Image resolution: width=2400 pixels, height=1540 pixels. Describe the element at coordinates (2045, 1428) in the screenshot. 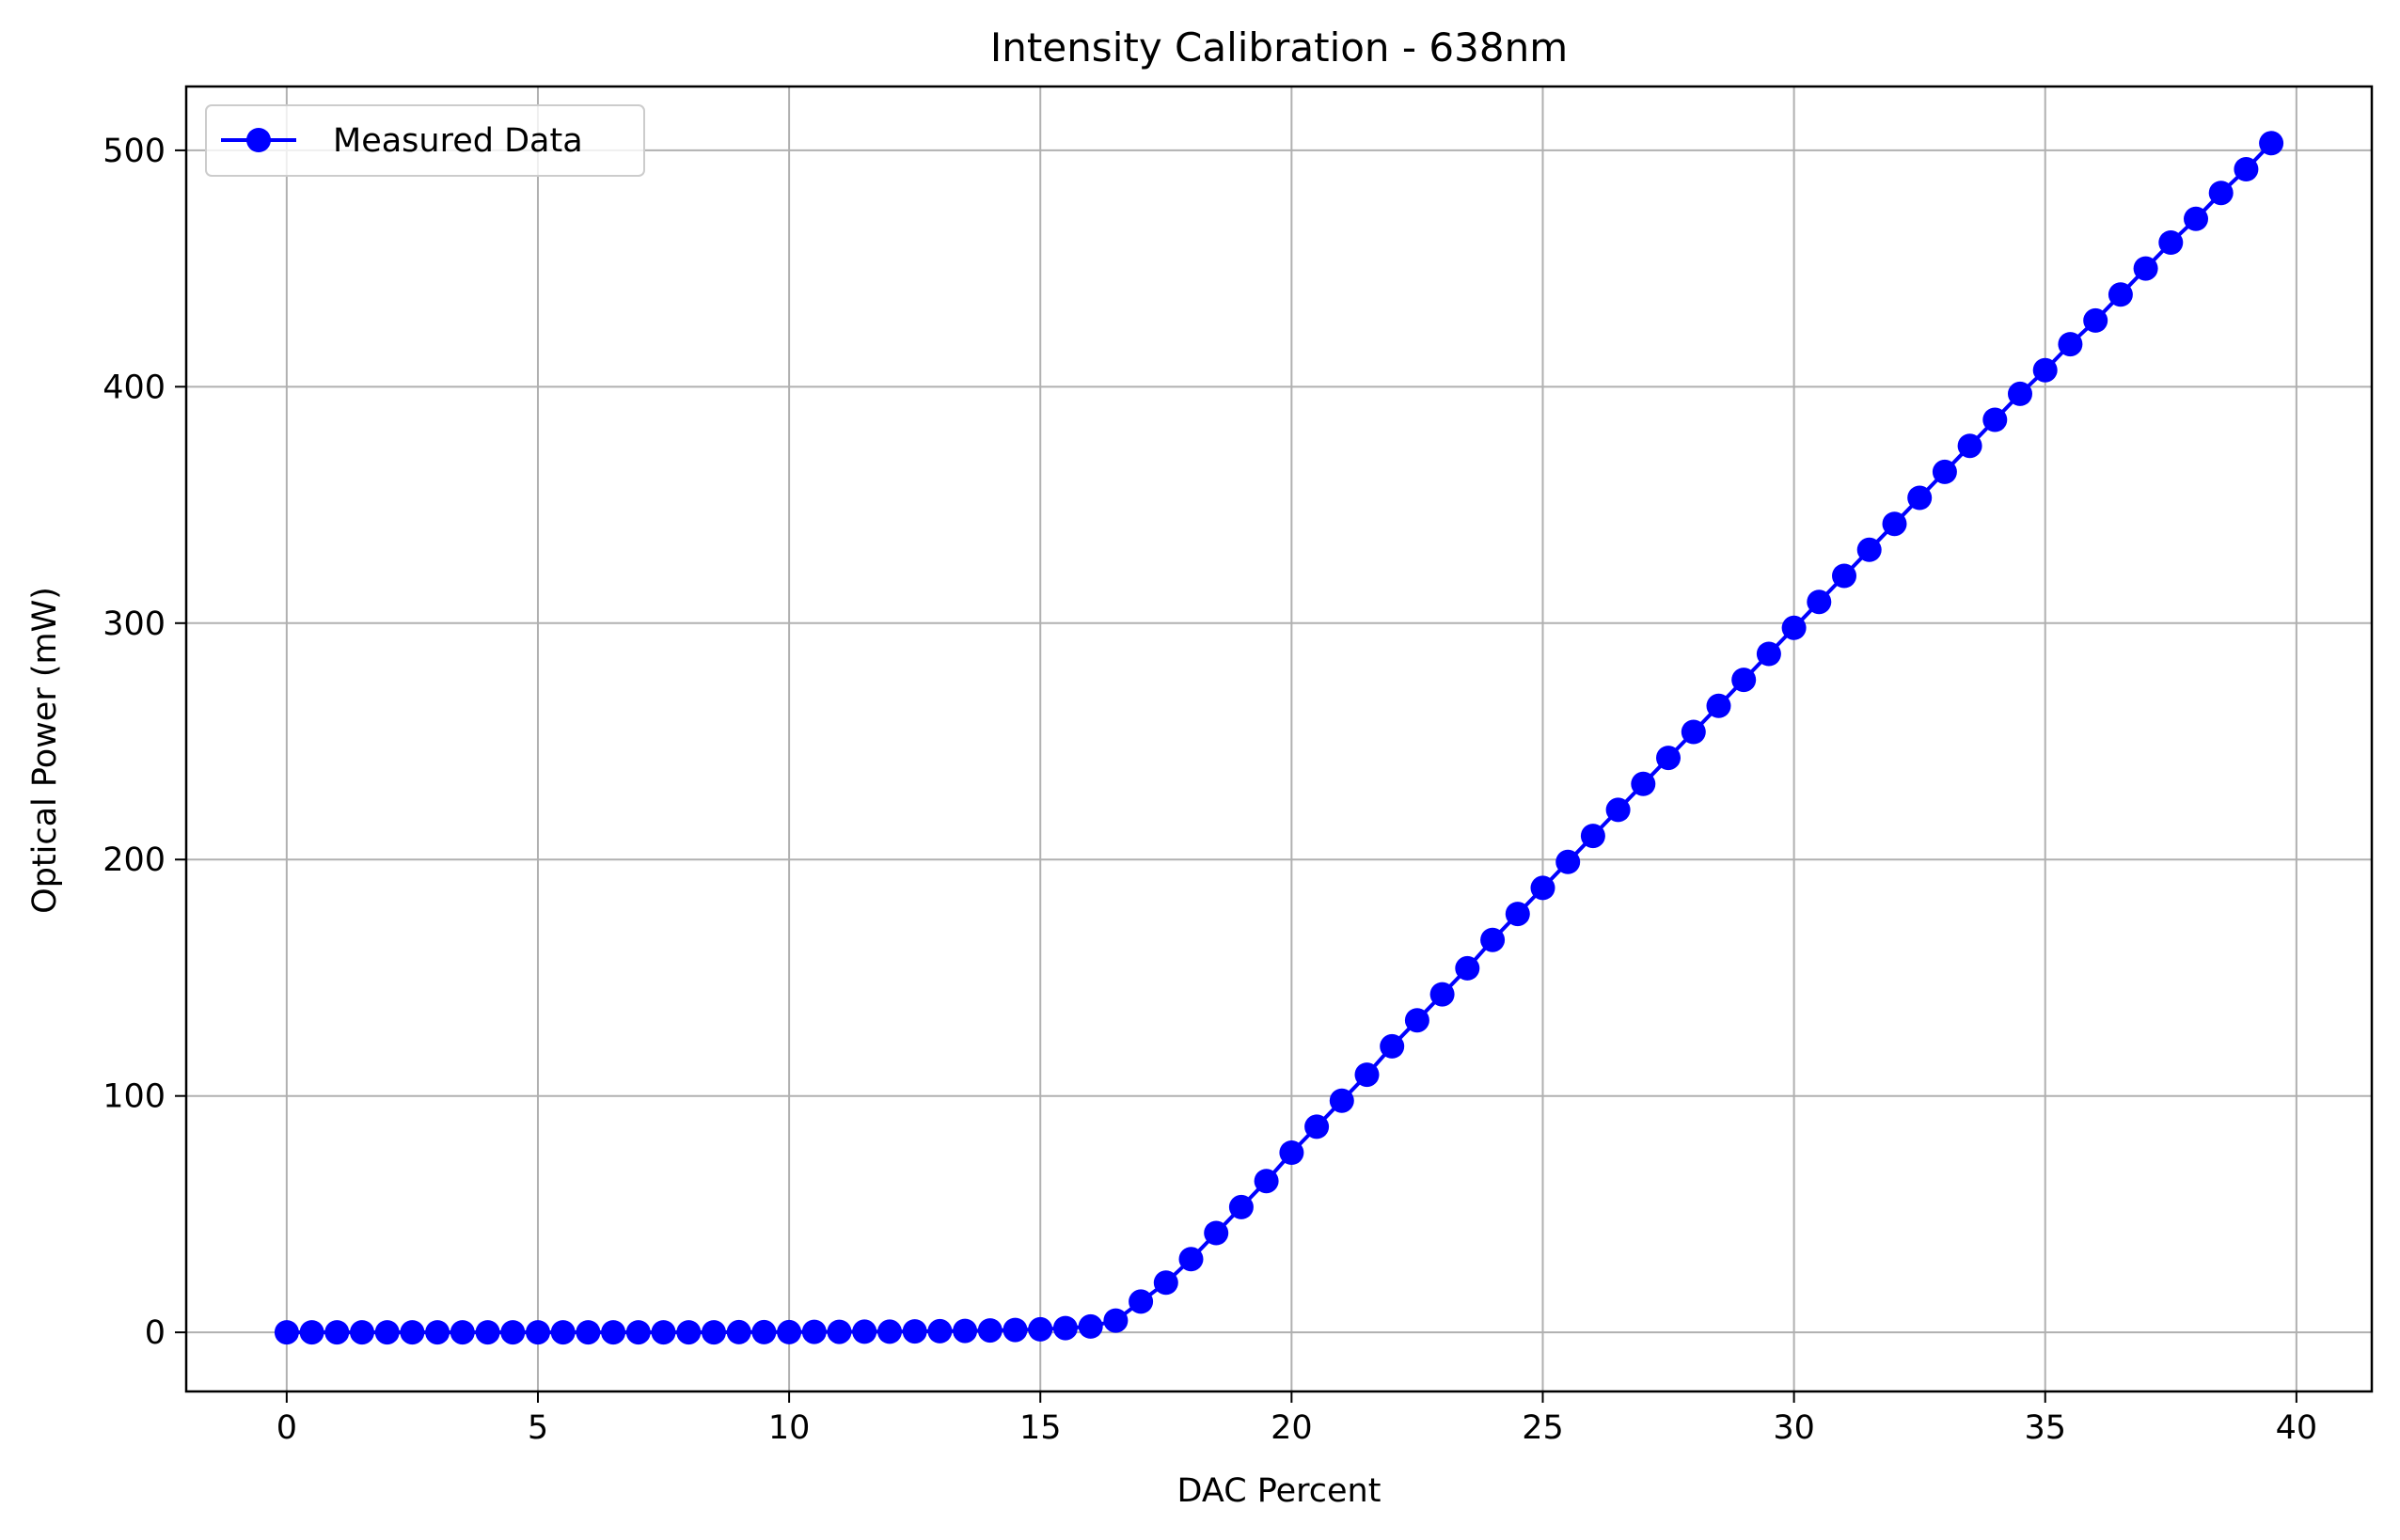

I see `x-tick-label: 35` at that location.